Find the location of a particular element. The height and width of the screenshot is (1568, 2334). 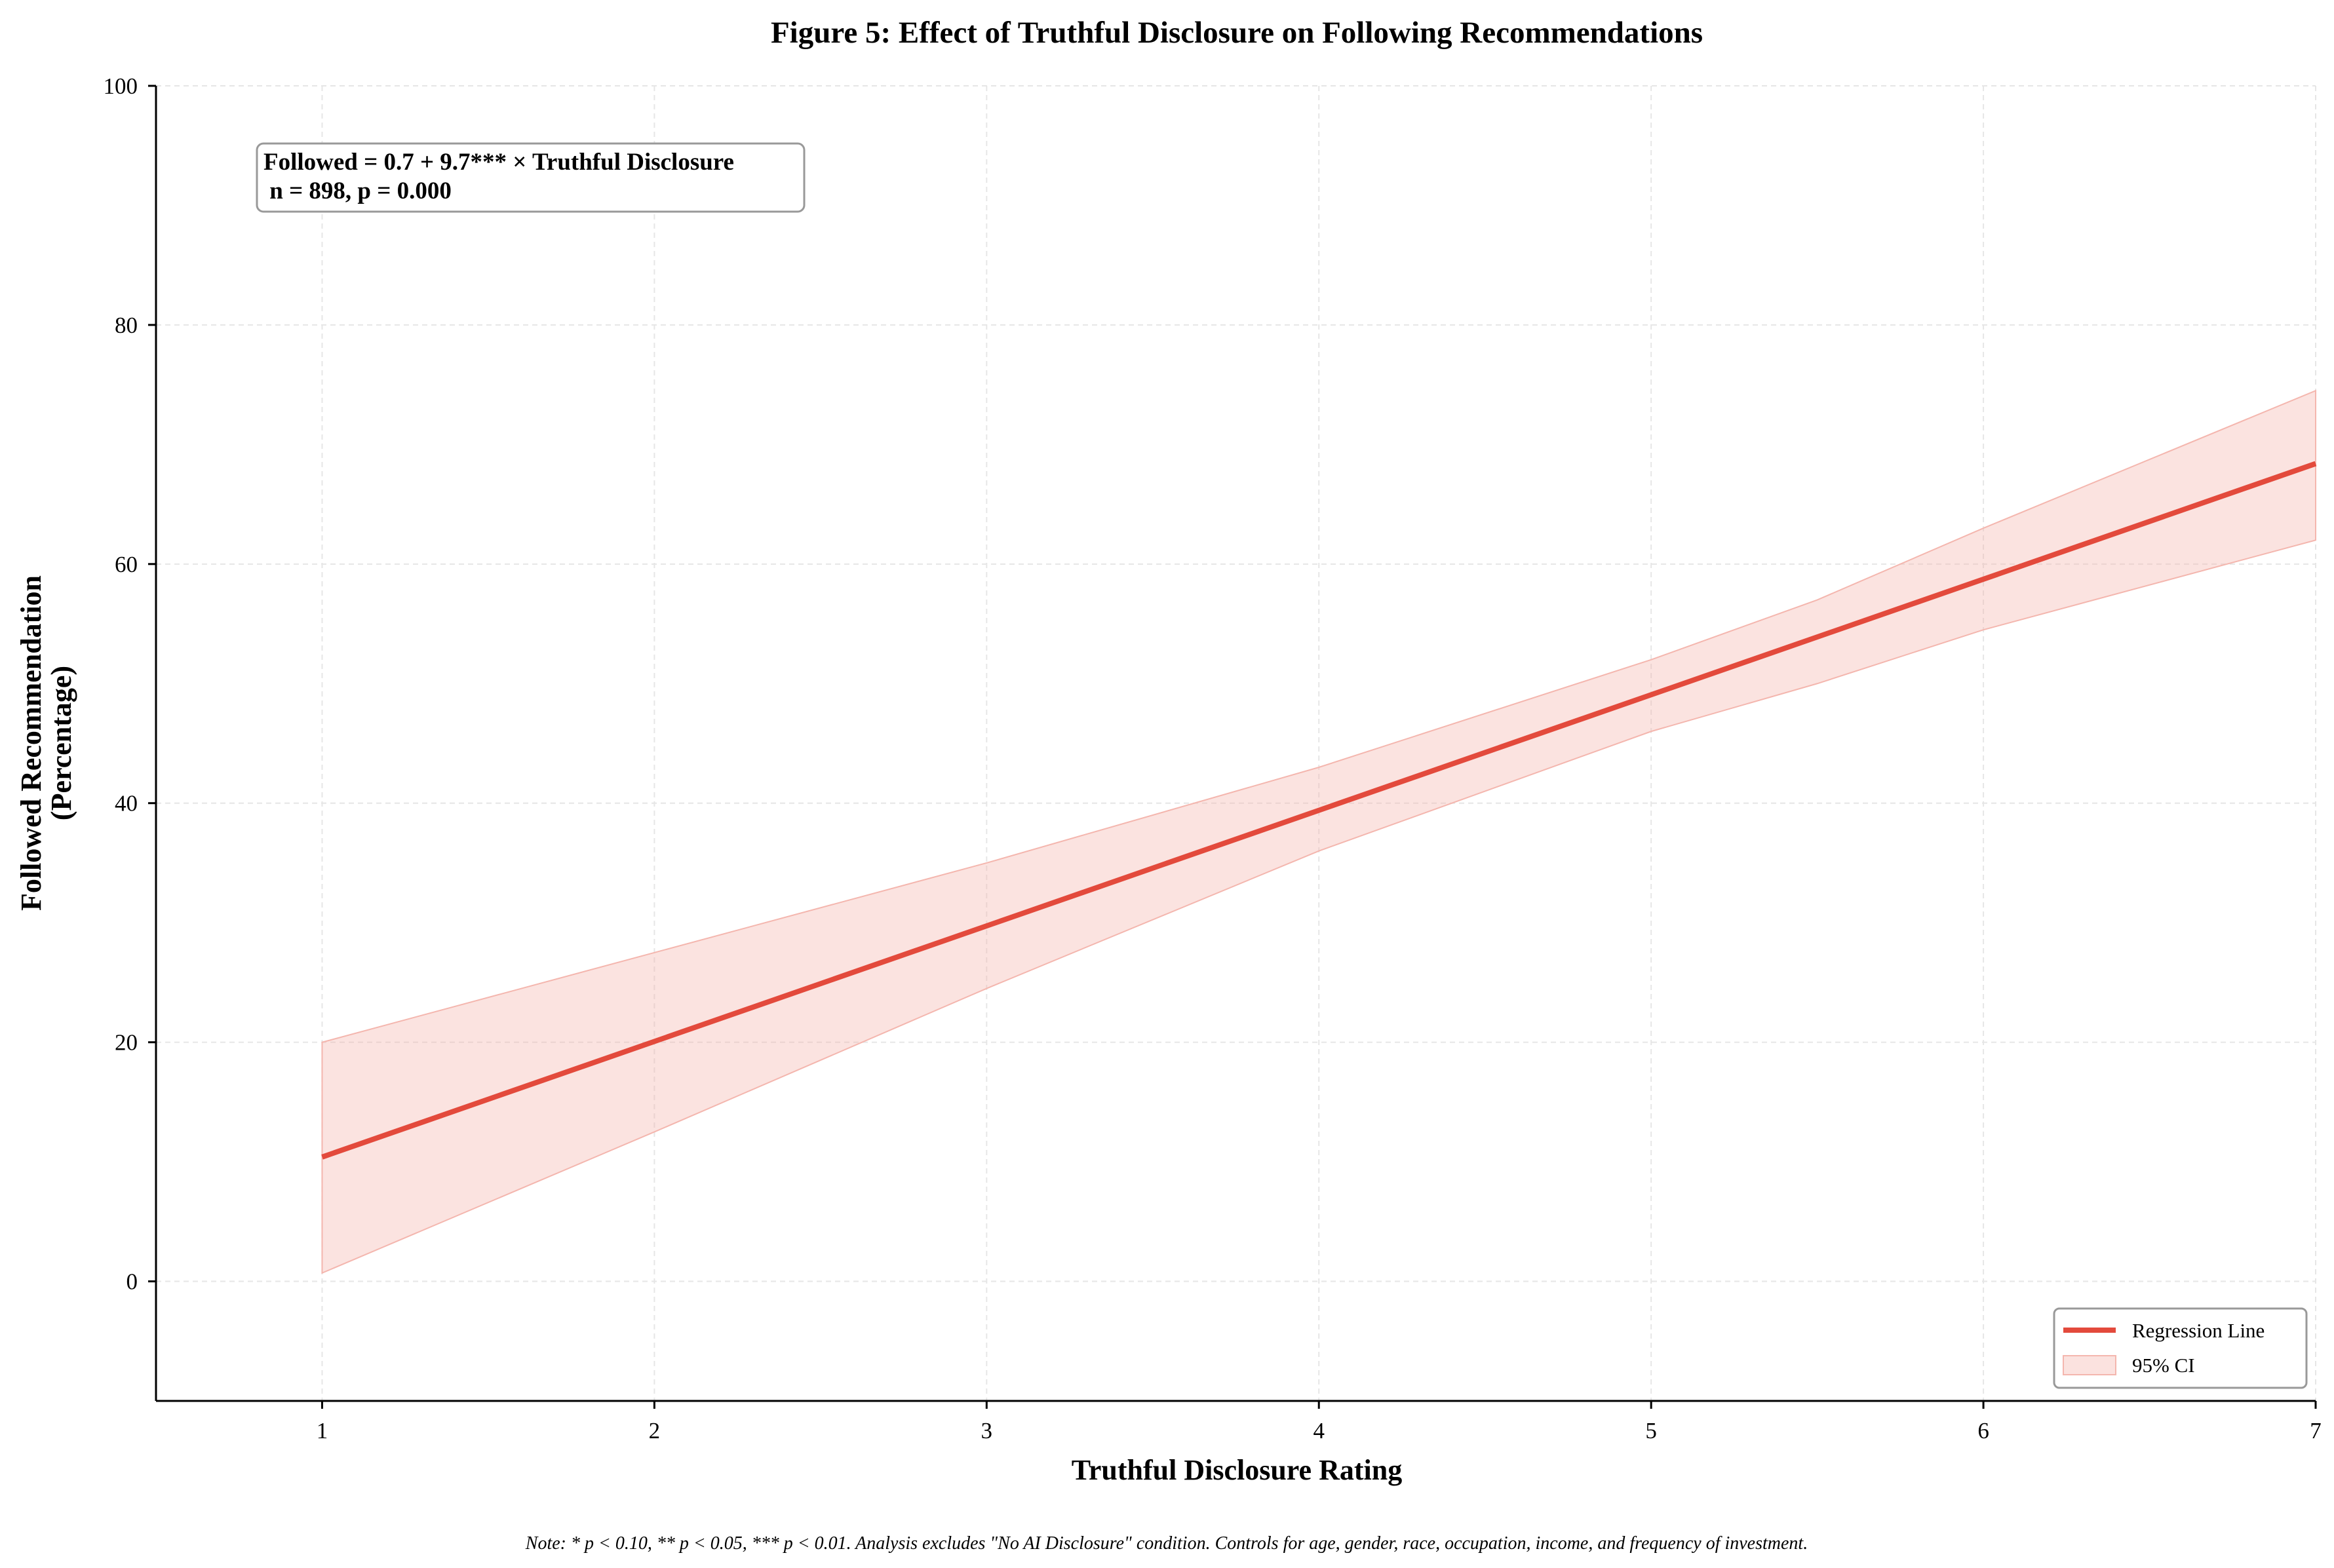

y-tick-label: 20 is located at coordinates (126, 1043).